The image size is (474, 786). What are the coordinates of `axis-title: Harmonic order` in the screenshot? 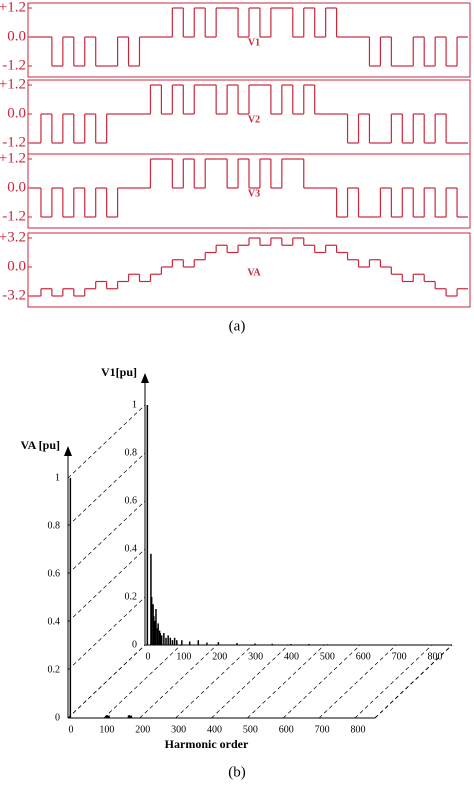 It's located at (207, 744).